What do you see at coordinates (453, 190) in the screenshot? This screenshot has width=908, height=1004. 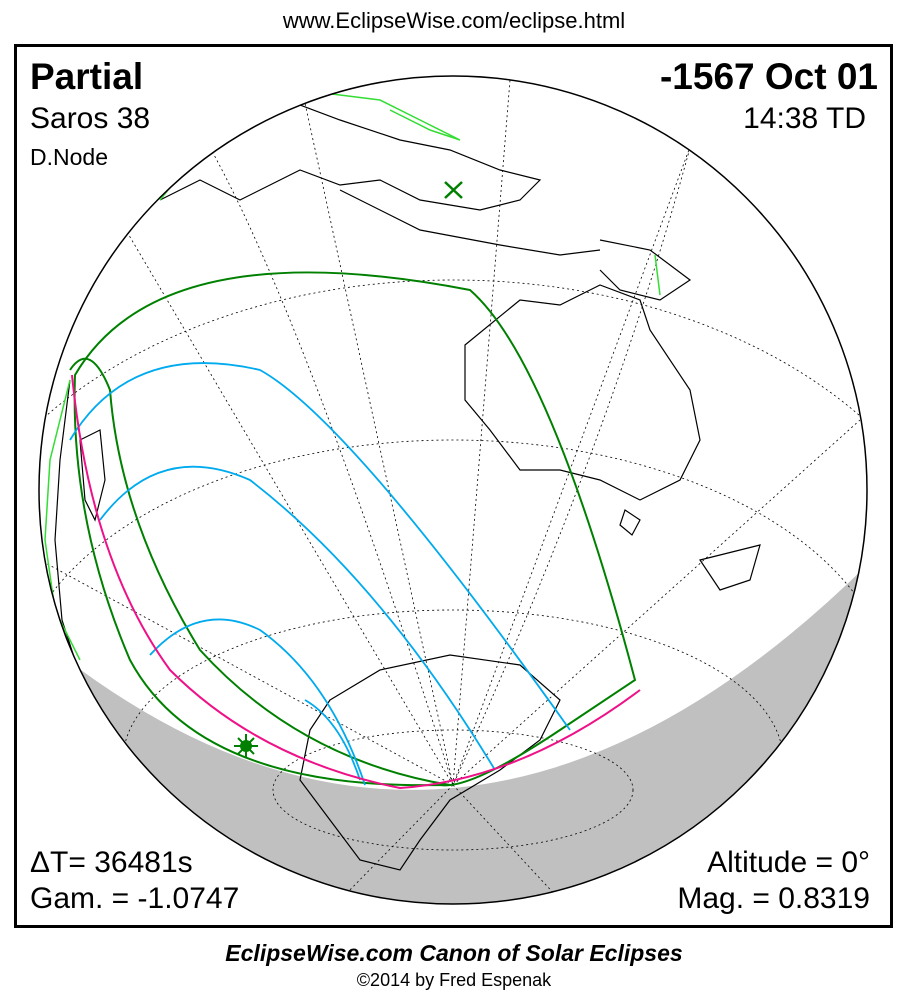 I see `greatest-eclipse-x-icon` at bounding box center [453, 190].